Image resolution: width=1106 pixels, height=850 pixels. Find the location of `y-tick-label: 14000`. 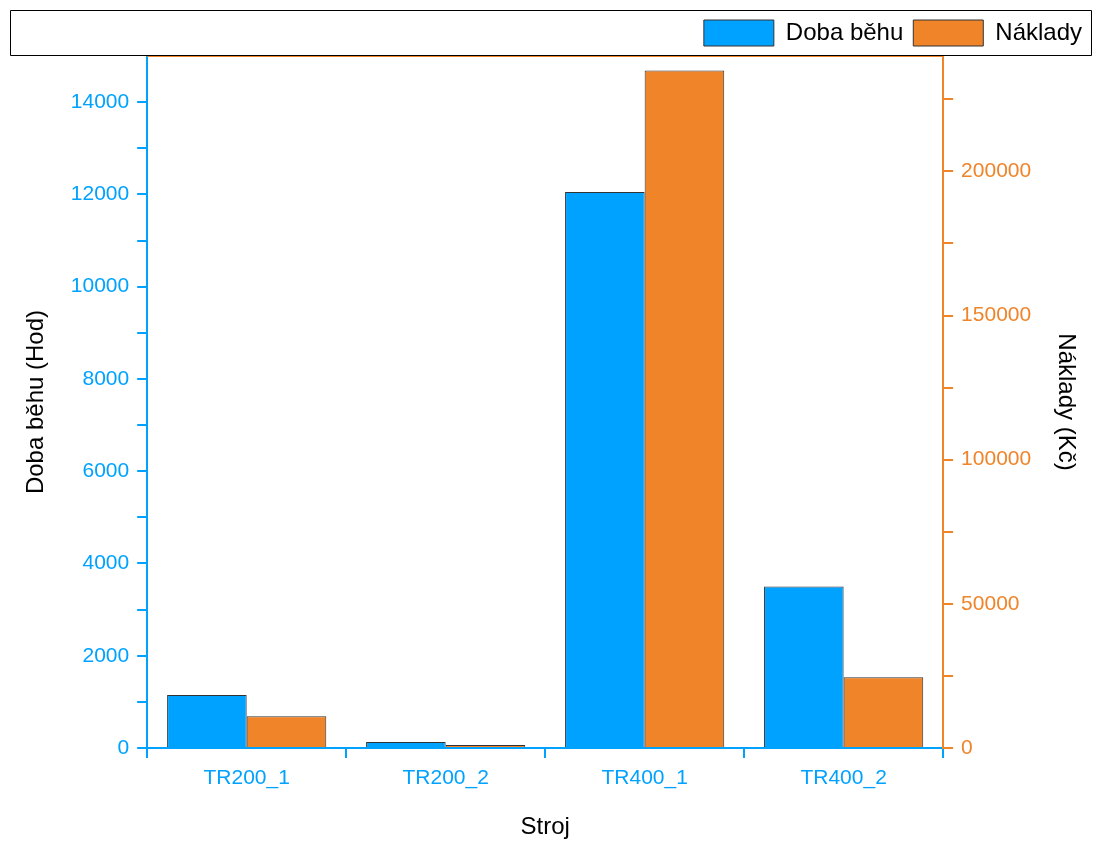

y-tick-label: 14000 is located at coordinates (100, 100).